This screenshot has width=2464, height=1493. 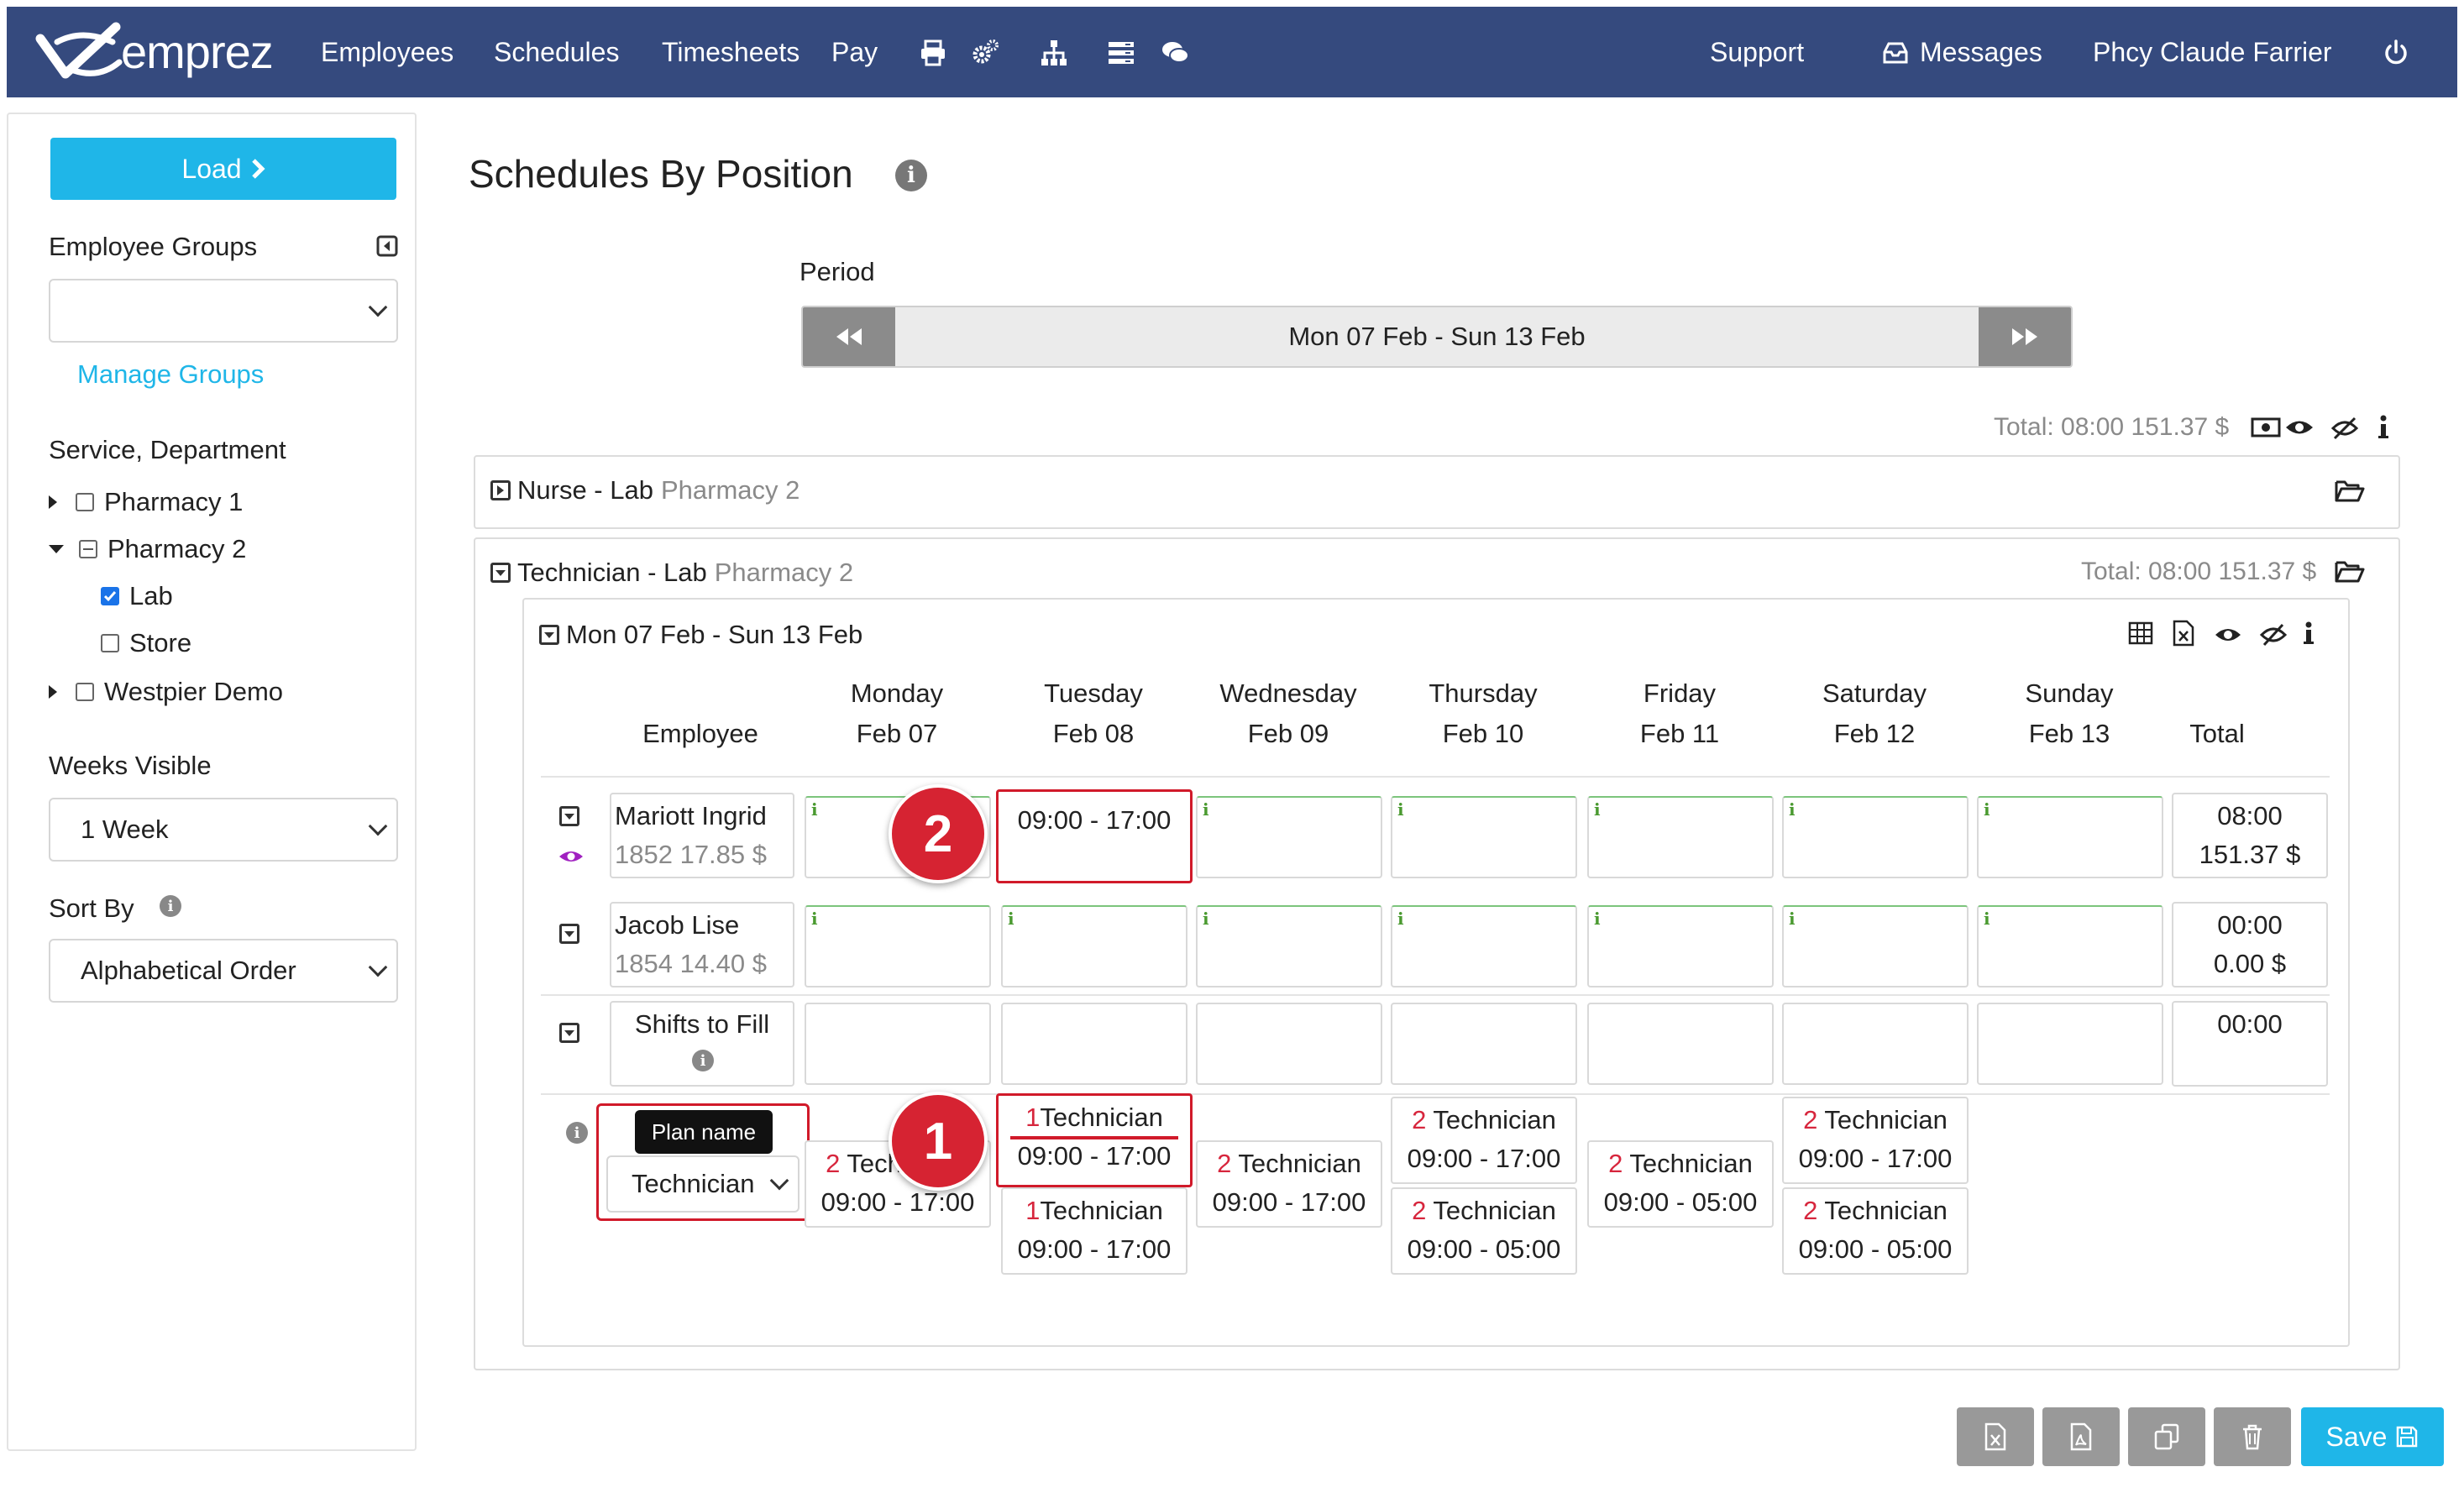 What do you see at coordinates (644, 490) in the screenshot?
I see `position-header-nurse: Nurse - Lab Pharmacy 2` at bounding box center [644, 490].